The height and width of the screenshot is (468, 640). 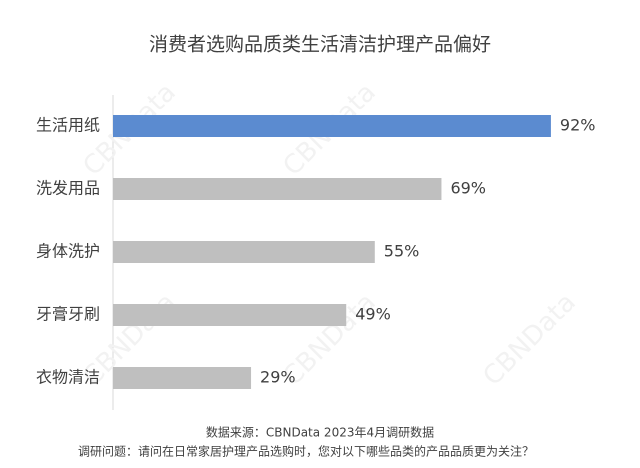 I want to click on value-label: 29%, so click(x=278, y=377).